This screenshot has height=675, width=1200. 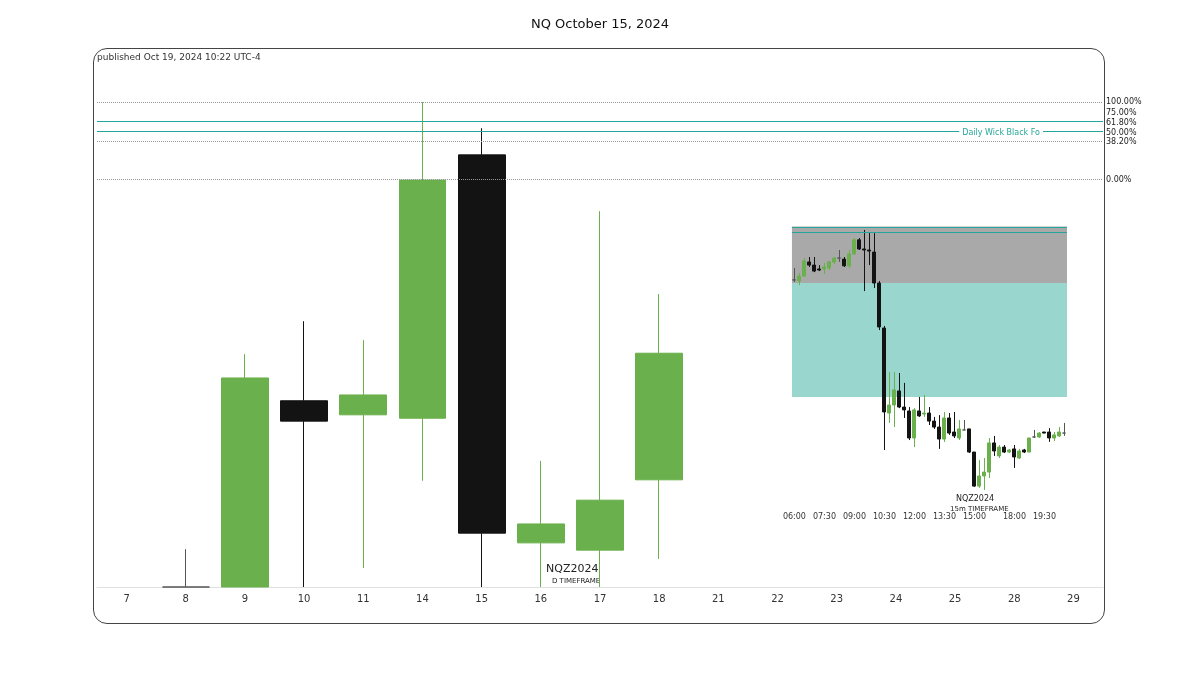 What do you see at coordinates (944, 516) in the screenshot?
I see `x-tick-label: 13:30` at bounding box center [944, 516].